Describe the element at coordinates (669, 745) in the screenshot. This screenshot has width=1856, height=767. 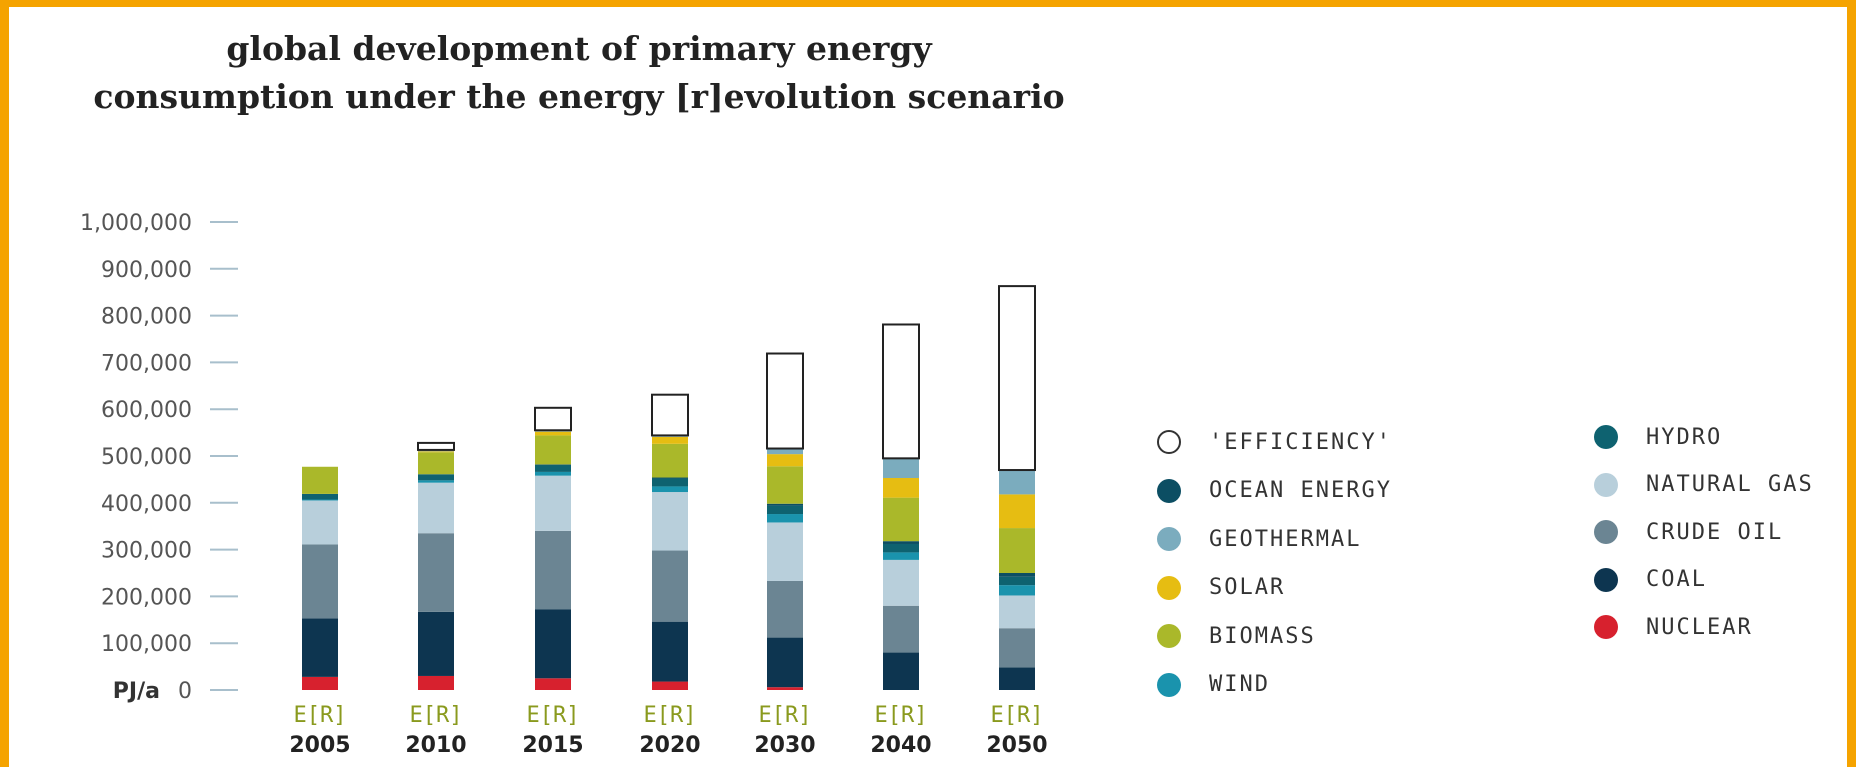
I see `x-tick-label: 2020` at that location.